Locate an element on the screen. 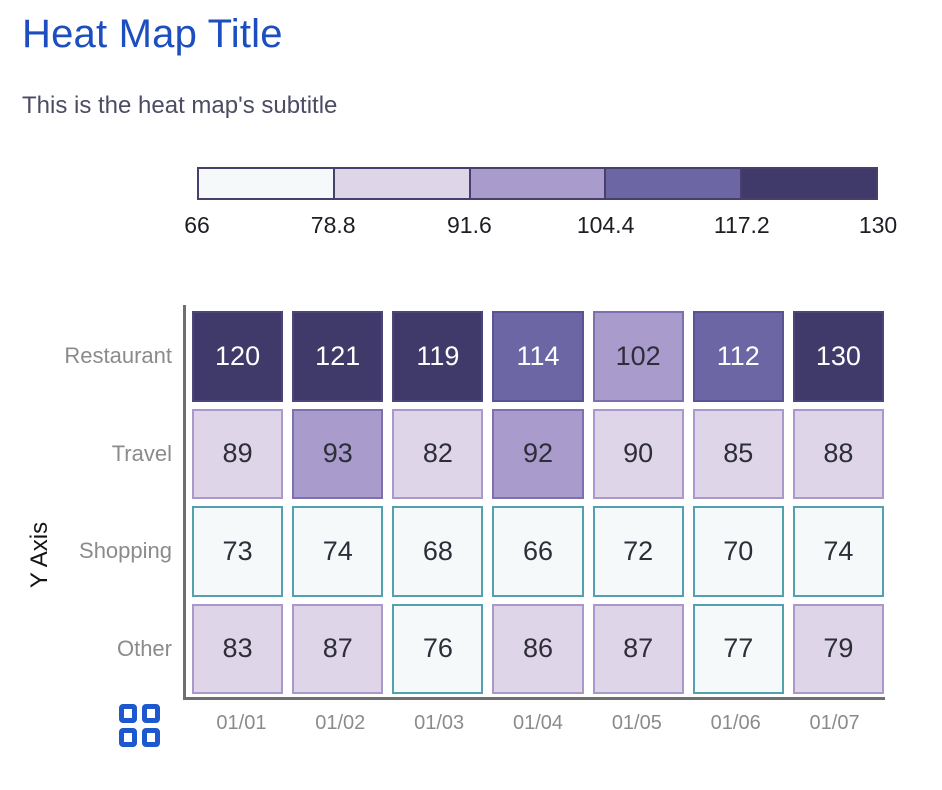 The image size is (942, 790). y-axis-tick-label: Shopping is located at coordinates (125, 551).